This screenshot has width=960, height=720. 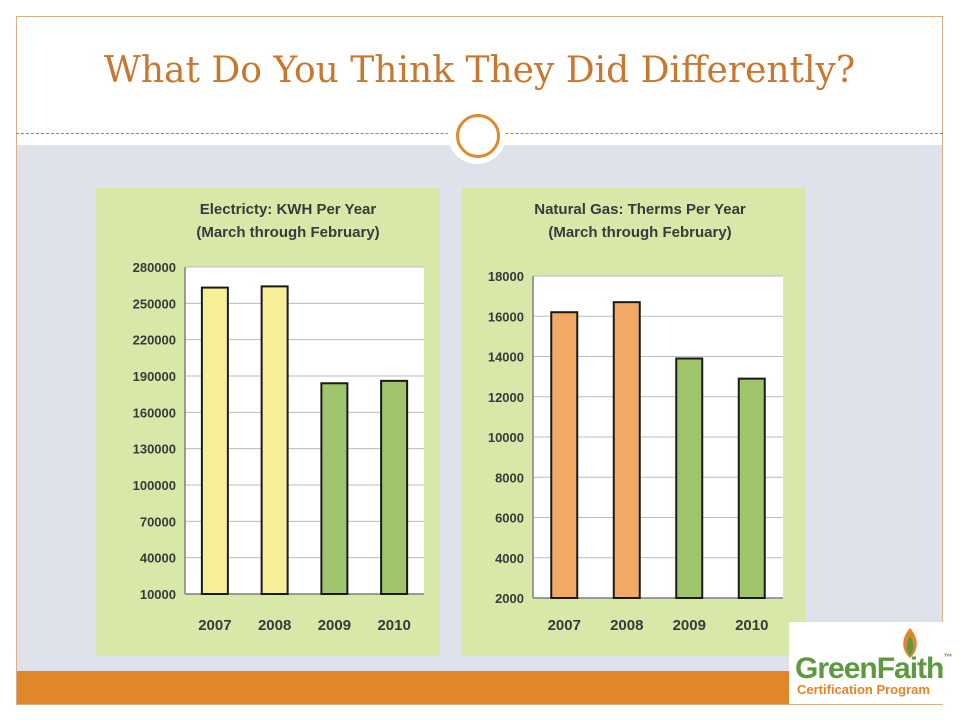 What do you see at coordinates (479, 687) in the screenshot?
I see `footer-bar` at bounding box center [479, 687].